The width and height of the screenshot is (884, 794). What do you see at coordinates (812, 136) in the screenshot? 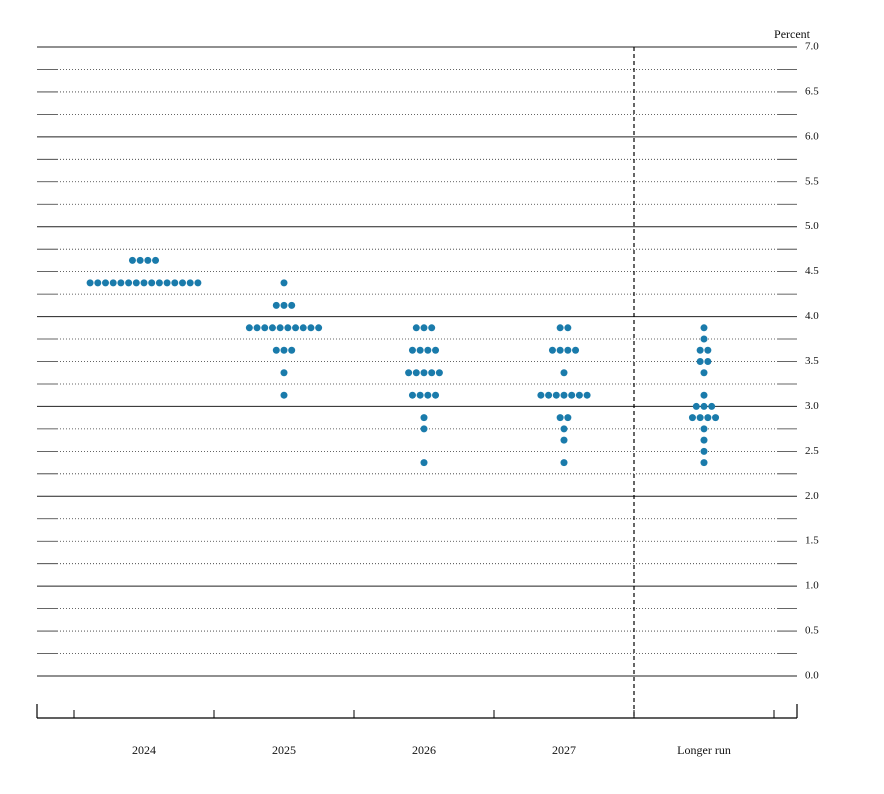
I see `y-tick-label: 6.0` at bounding box center [812, 136].